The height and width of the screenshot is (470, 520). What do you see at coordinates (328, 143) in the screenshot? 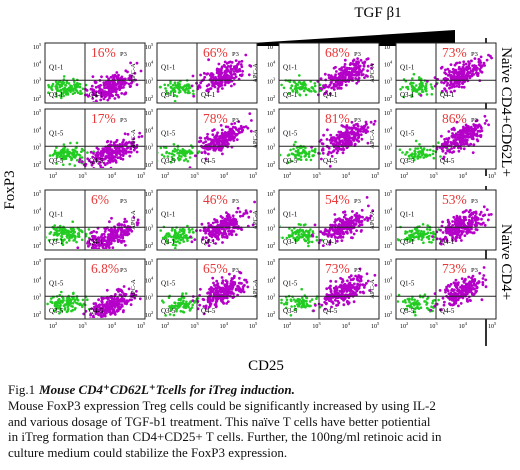
I see `event-dots` at bounding box center [328, 143].